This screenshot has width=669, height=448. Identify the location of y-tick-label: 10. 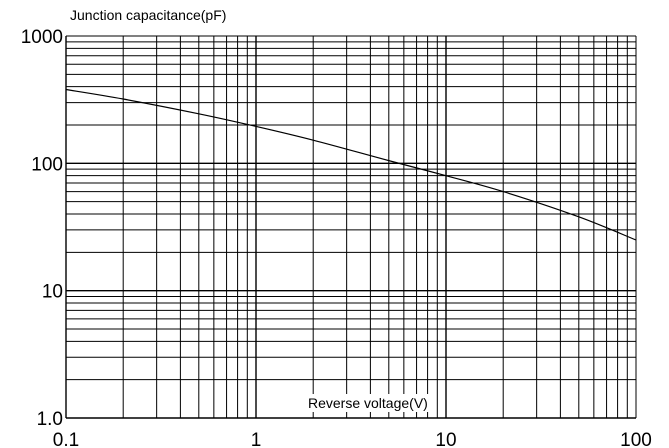
(52, 292).